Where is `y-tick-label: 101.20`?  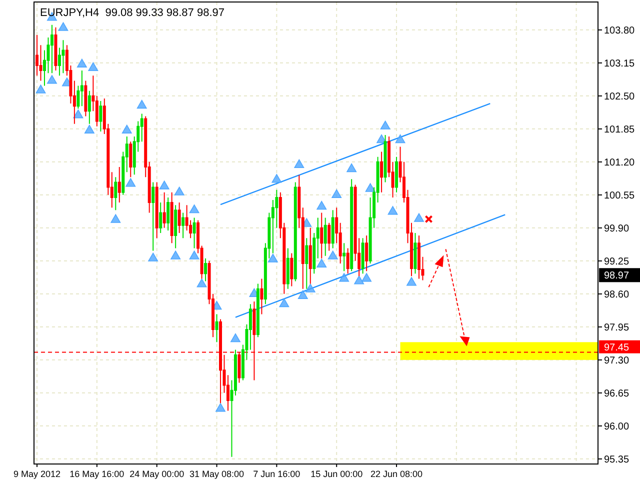
y-tick-label: 101.20 is located at coordinates (620, 162).